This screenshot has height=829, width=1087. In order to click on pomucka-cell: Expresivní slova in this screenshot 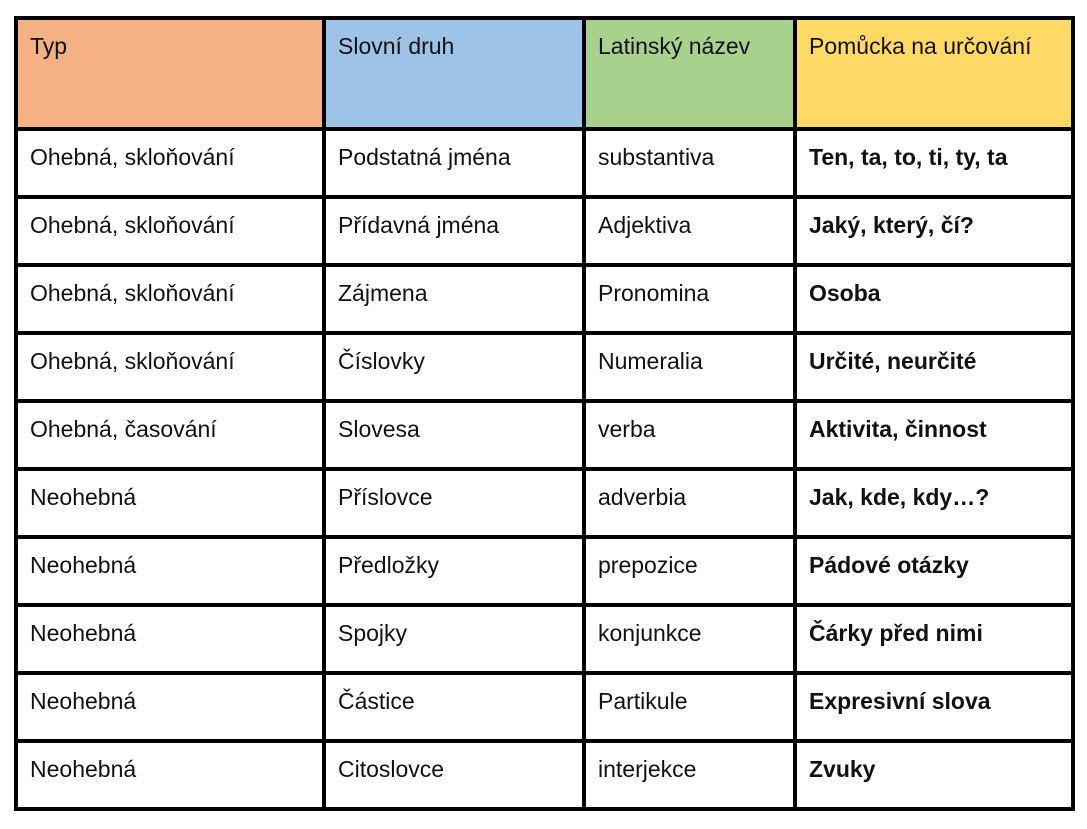, I will do `click(934, 707)`.